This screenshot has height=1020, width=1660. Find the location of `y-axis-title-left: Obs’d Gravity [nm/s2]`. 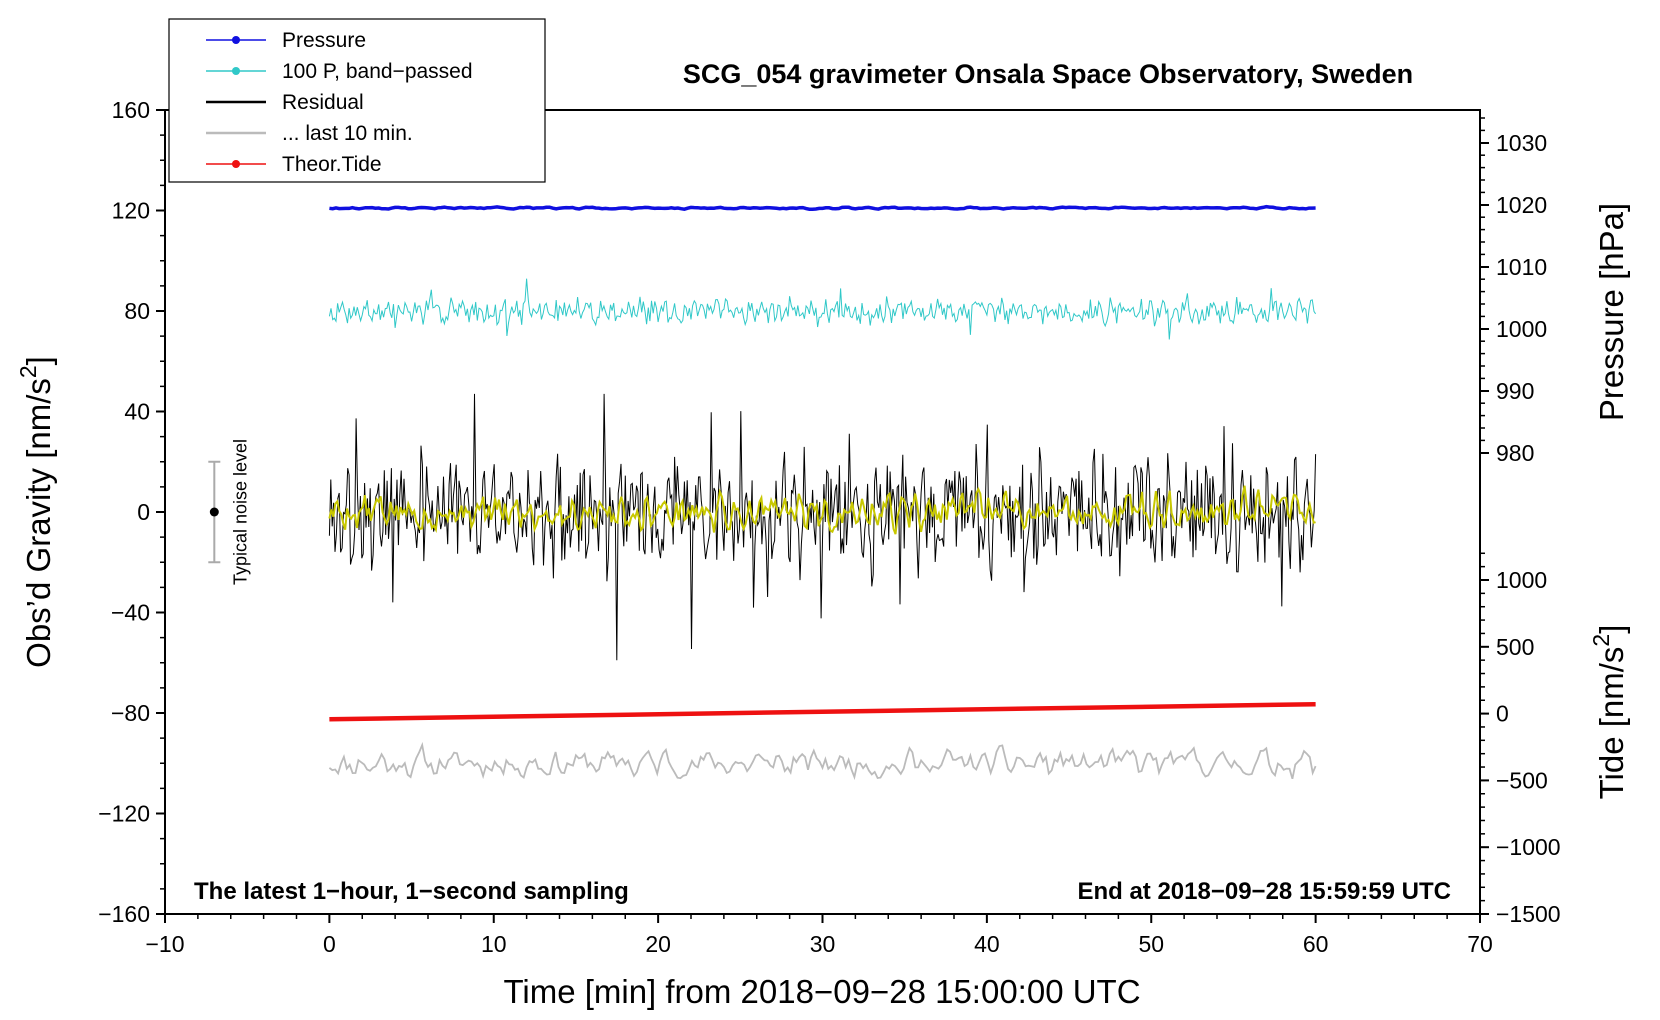

y-axis-title-left: Obs’d Gravity [nm/s2] is located at coordinates (36, 512).